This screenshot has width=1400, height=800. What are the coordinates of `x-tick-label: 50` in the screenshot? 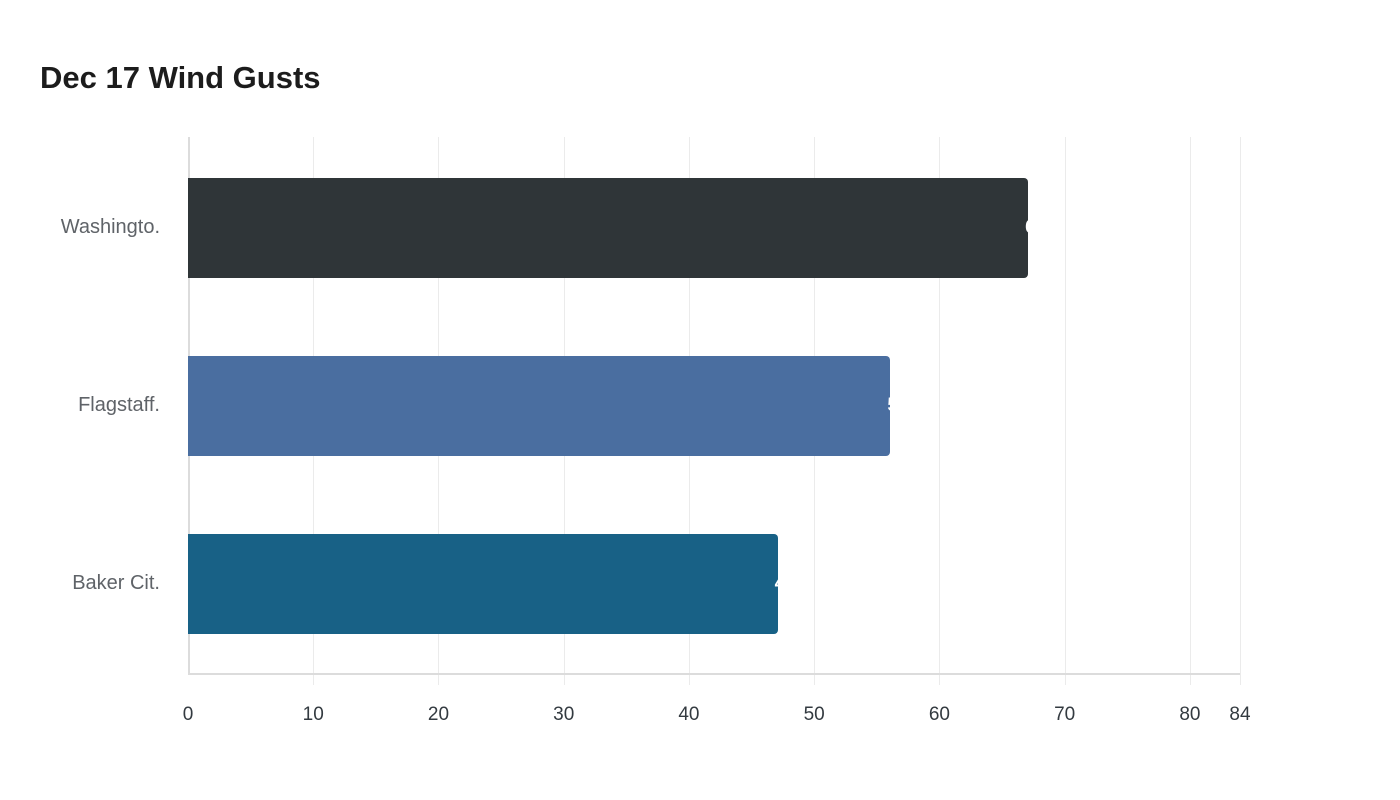 It's located at (814, 714).